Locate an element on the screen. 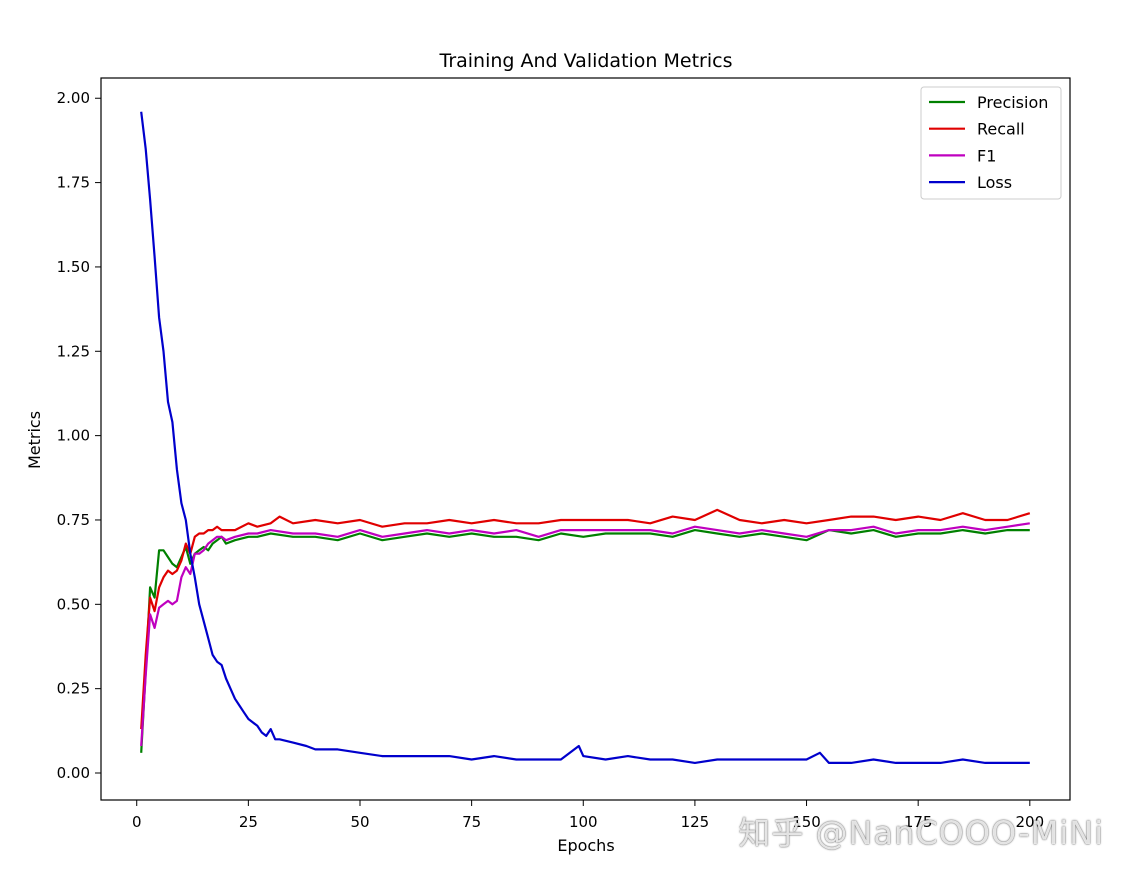 This screenshot has height=876, width=1132. y-tick-label: 0.25 is located at coordinates (73, 689).